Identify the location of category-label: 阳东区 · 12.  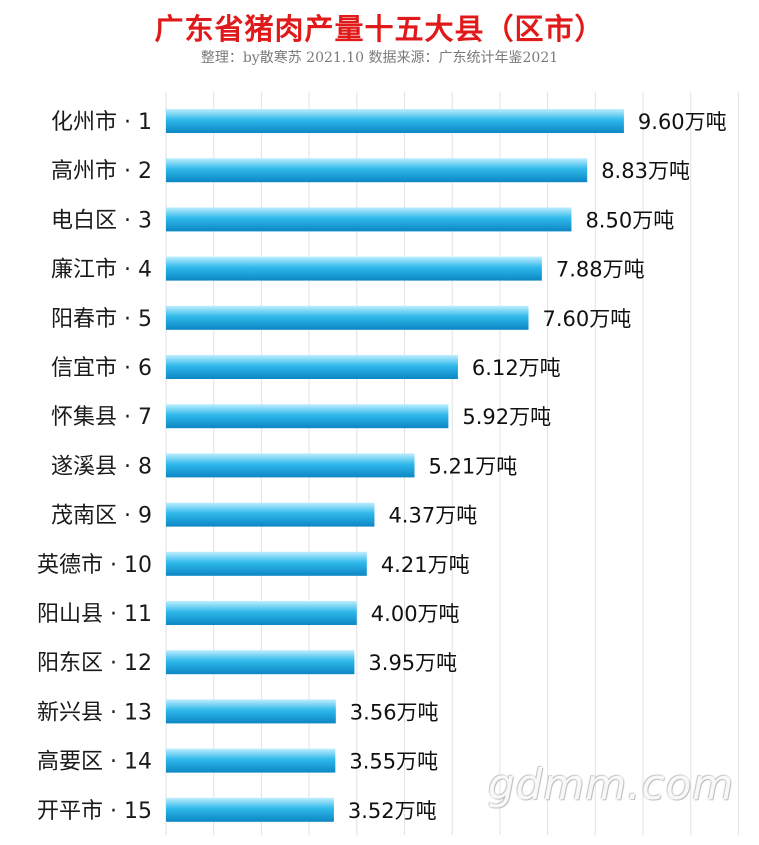
(94, 663).